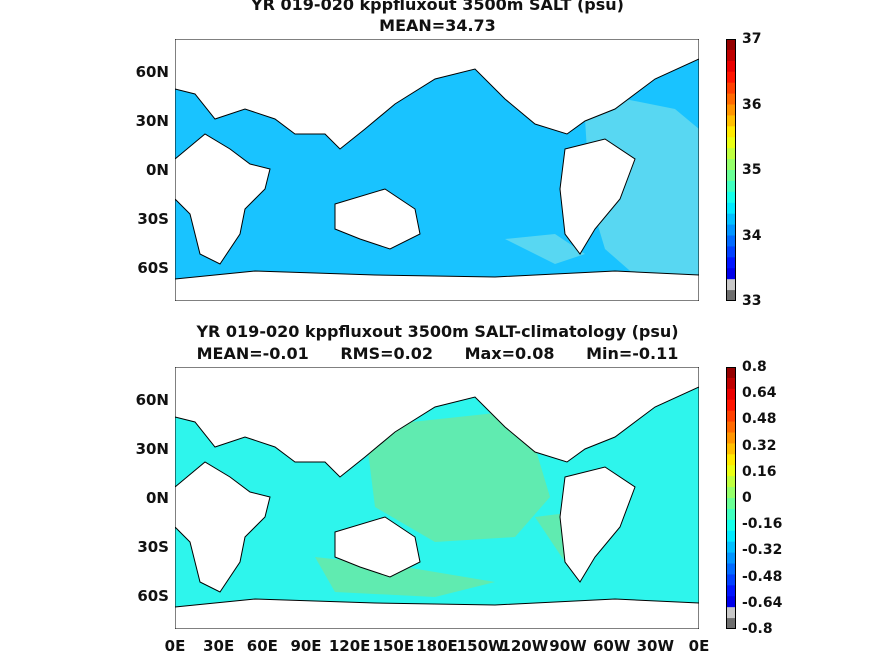 The width and height of the screenshot is (875, 656). I want to click on x-tick-label: 90W, so click(568, 646).